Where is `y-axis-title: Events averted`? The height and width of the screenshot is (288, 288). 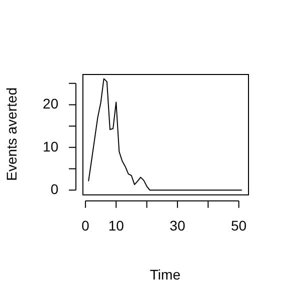 y-axis-title: Events averted is located at coordinates (11, 134).